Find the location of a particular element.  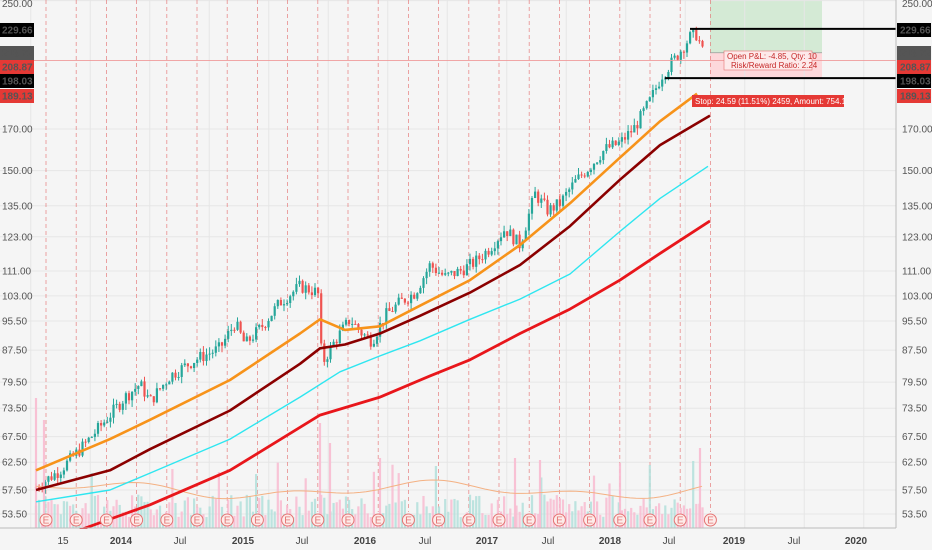

price-tick-label-left: 103.00 is located at coordinates (17, 296).